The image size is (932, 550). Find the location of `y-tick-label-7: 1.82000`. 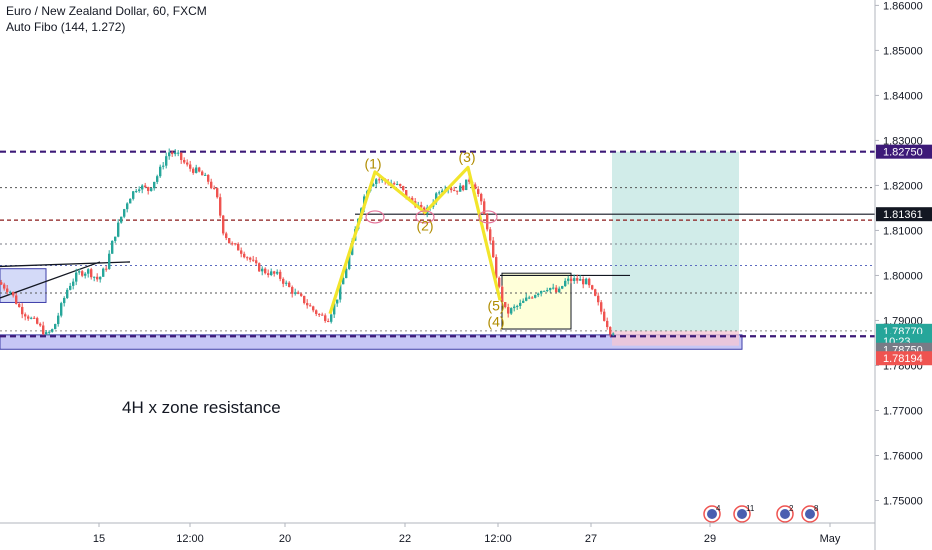

y-tick-label-7: 1.82000 is located at coordinates (903, 186).